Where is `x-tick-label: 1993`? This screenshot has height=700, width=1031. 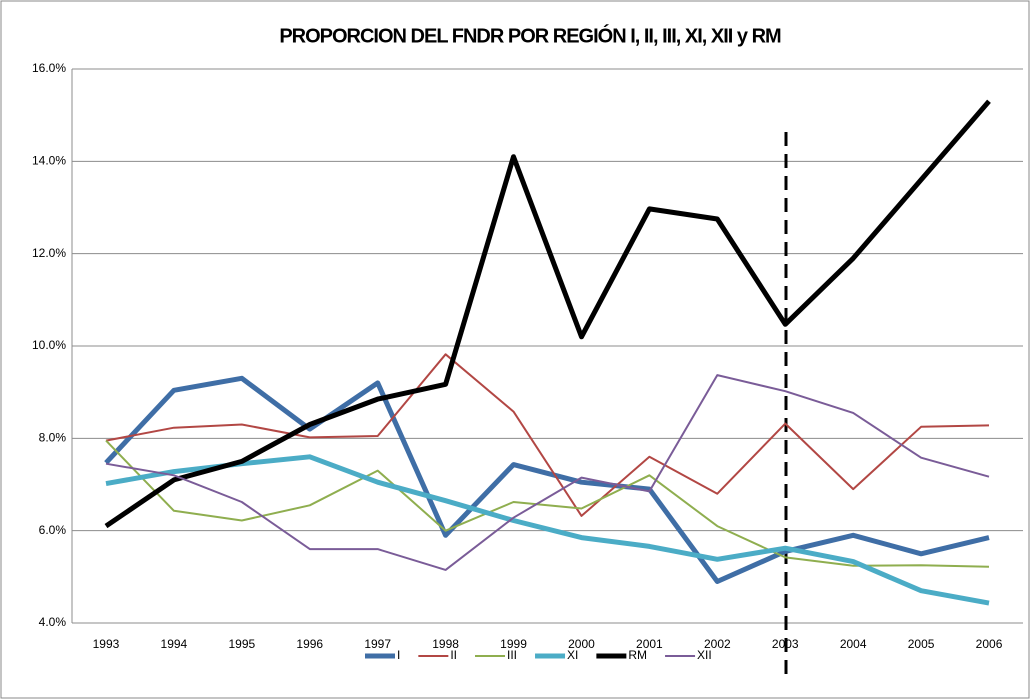 x-tick-label: 1993 is located at coordinates (106, 644).